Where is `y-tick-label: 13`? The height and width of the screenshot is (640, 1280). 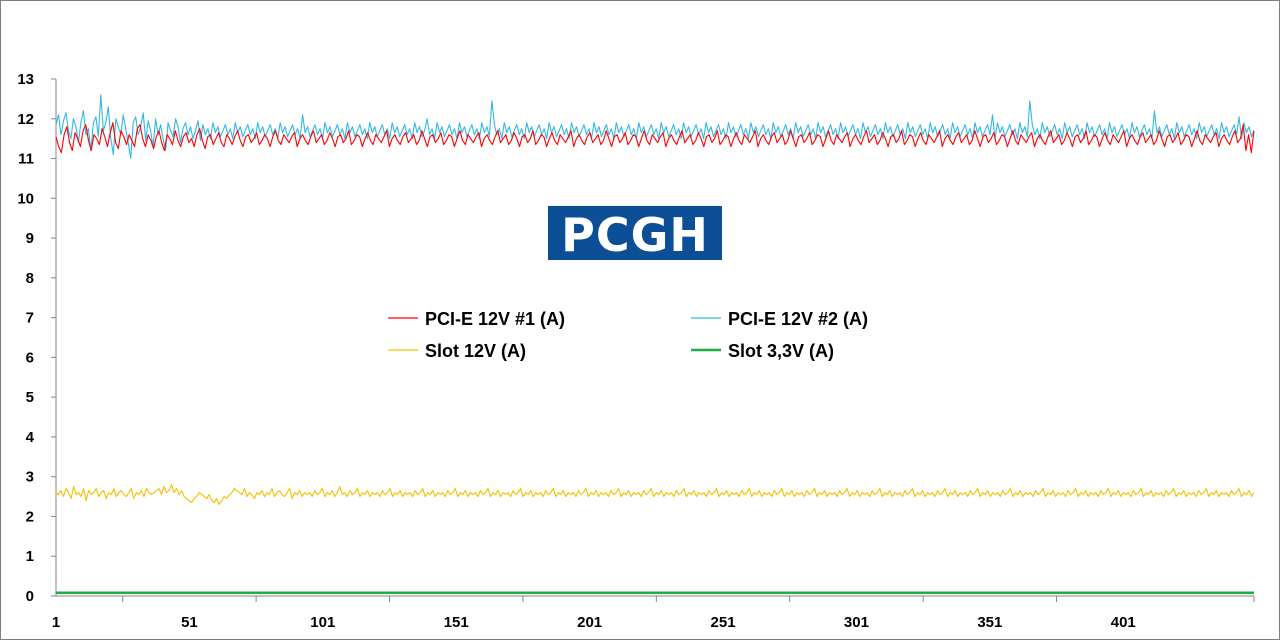
y-tick-label: 13 is located at coordinates (25, 79).